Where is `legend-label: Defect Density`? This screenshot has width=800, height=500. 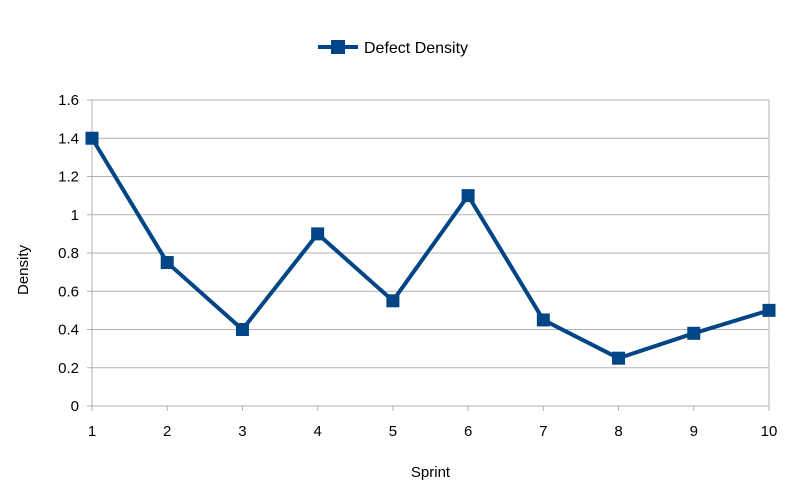 legend-label: Defect Density is located at coordinates (416, 48).